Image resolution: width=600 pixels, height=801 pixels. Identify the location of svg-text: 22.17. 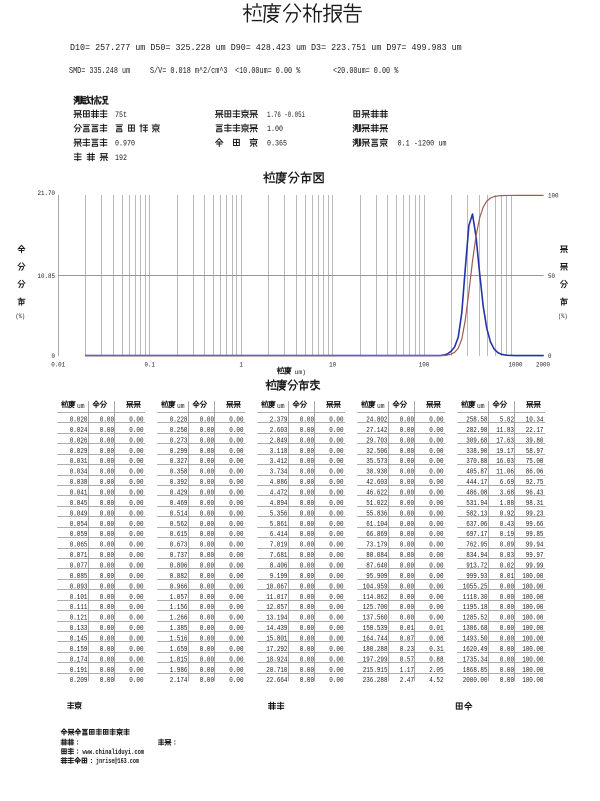
(535, 431).